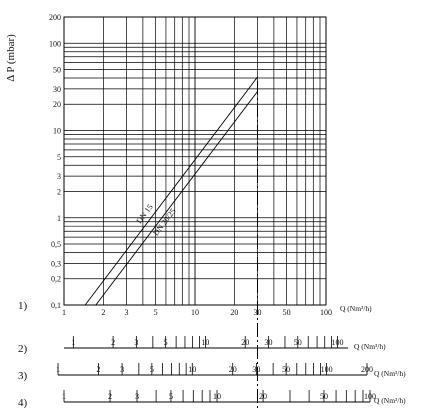 Image resolution: width=431 pixels, height=415 pixels. What do you see at coordinates (212, 372) in the screenshot?
I see `flow-scale: 3) 1 2 3 5 10 20 30 50 100 200 Q (Nm³/h)` at bounding box center [212, 372].